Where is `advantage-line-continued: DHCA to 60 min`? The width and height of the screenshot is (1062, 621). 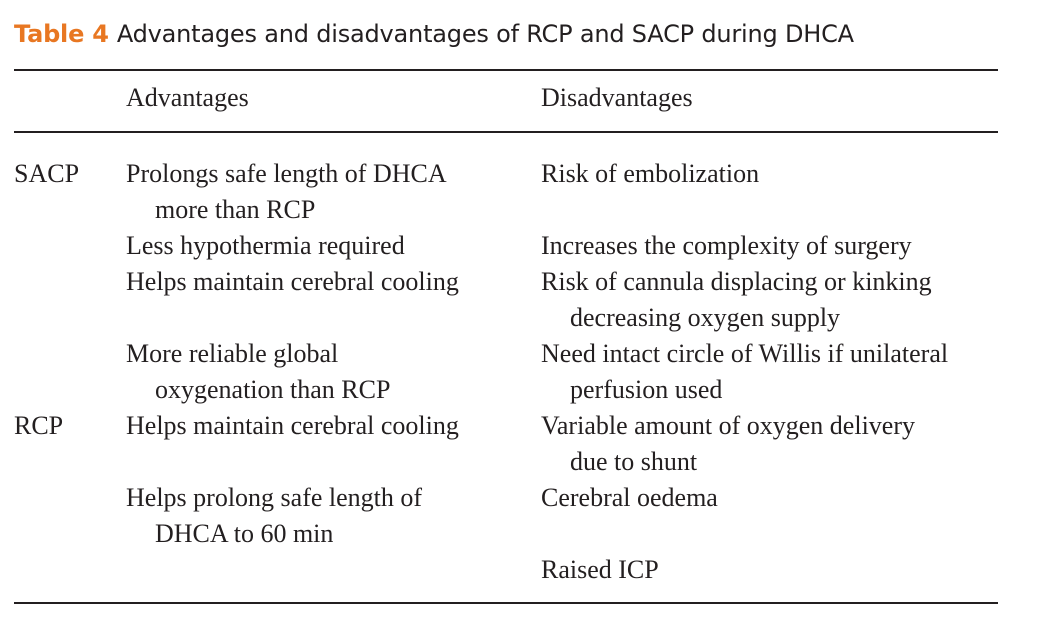
advantage-line-continued: DHCA to 60 min is located at coordinates (244, 533).